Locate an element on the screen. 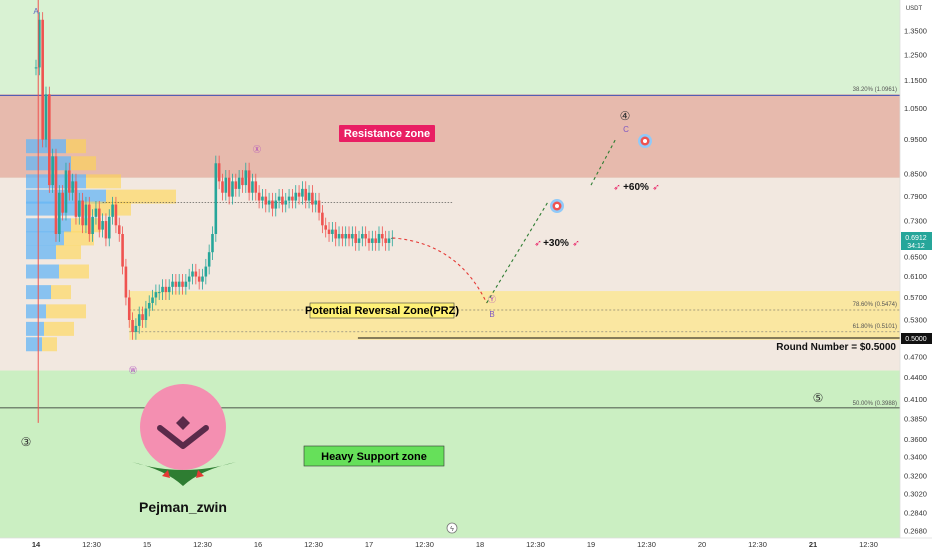  price-tick-label: 0.3020 is located at coordinates (915, 493).